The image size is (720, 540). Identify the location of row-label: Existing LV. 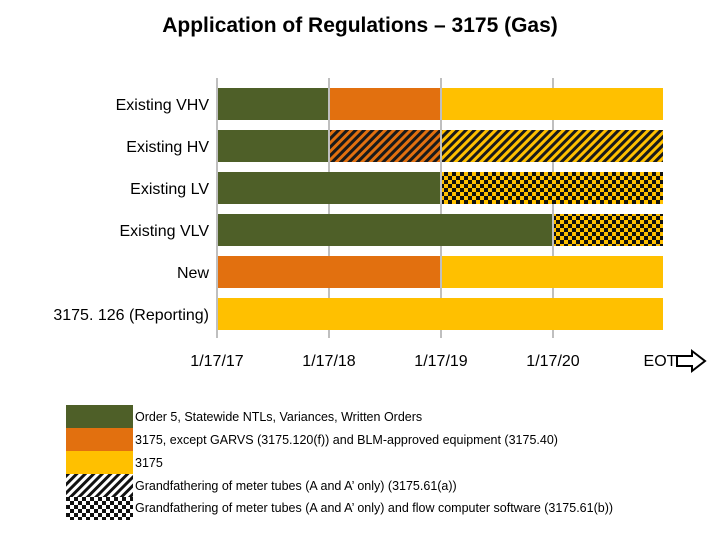
(169, 189).